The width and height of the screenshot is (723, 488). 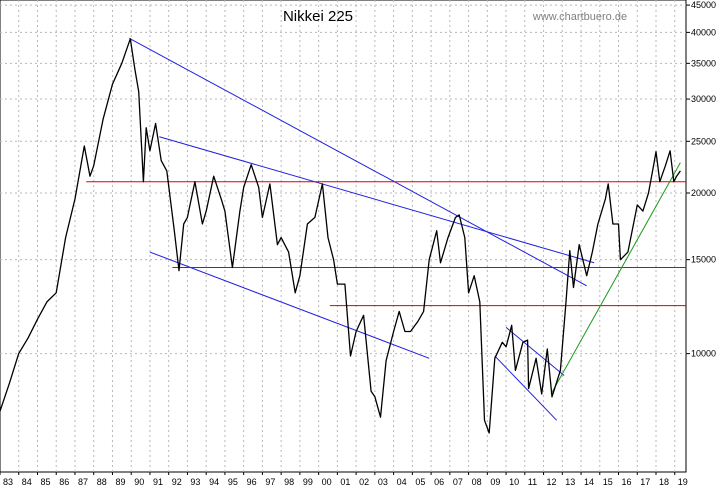 I want to click on x-tick-label: 00, so click(x=327, y=482).